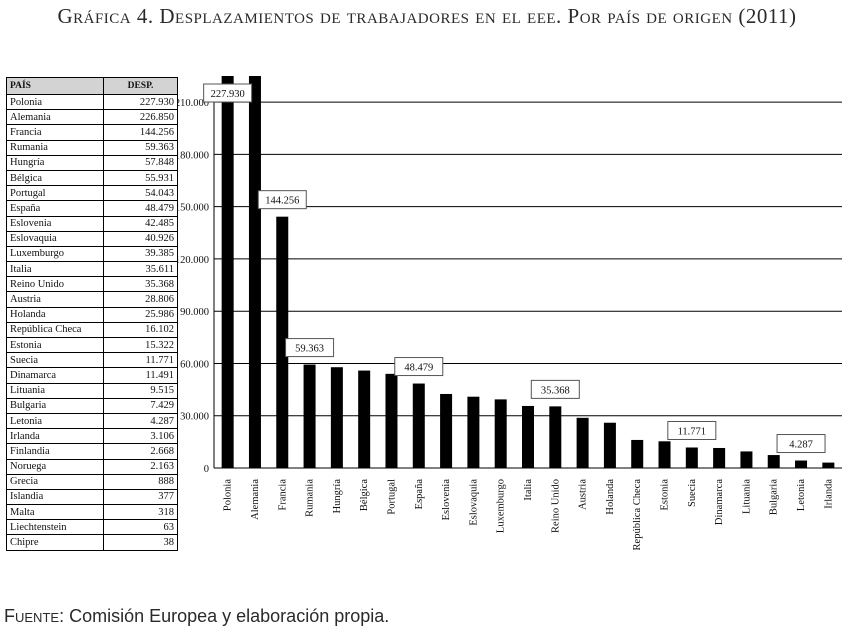 This screenshot has height=632, width=854. What do you see at coordinates (92, 132) in the screenshot?
I see `table-row: Francia 144.256` at bounding box center [92, 132].